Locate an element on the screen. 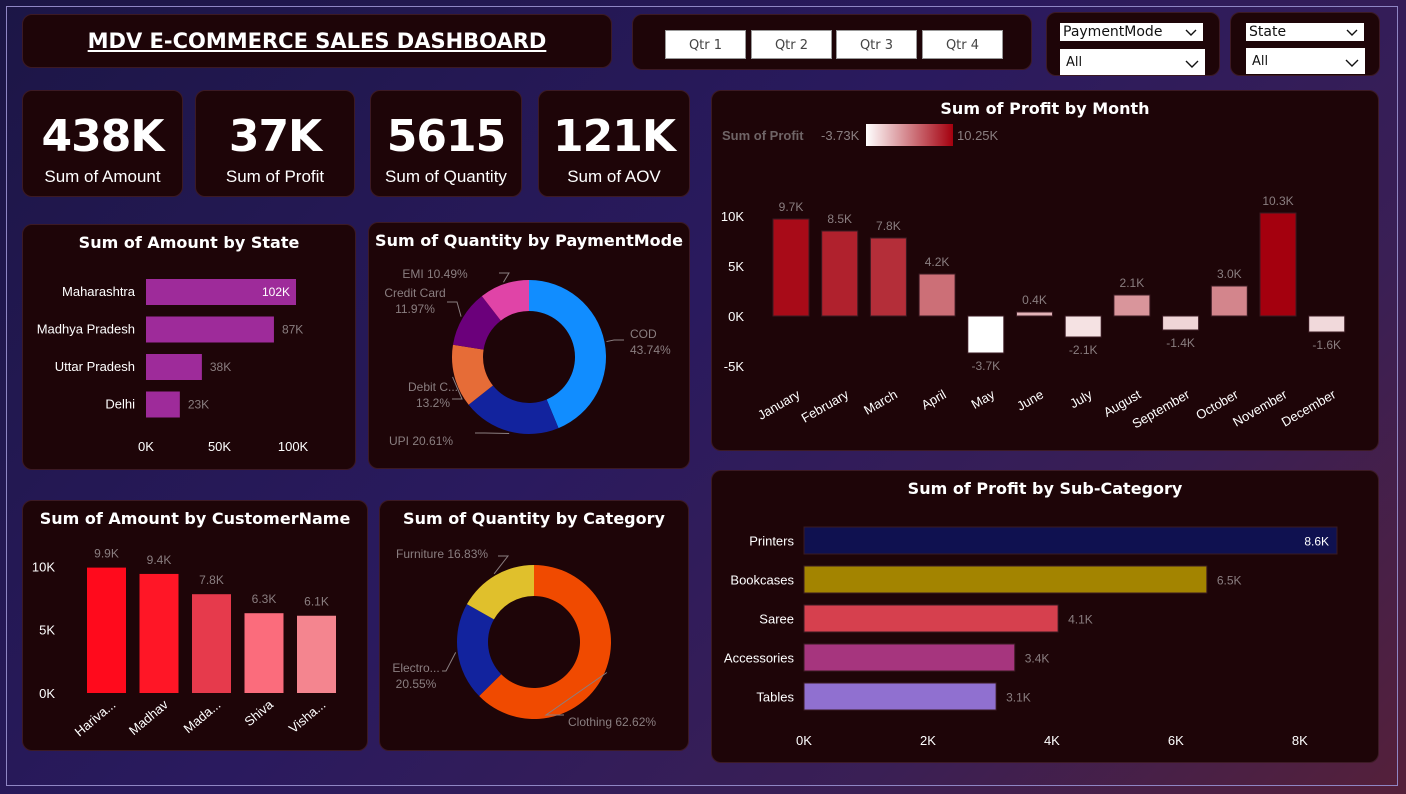 The width and height of the screenshot is (1406, 794). bar-value-label: 9.4K is located at coordinates (159, 560).